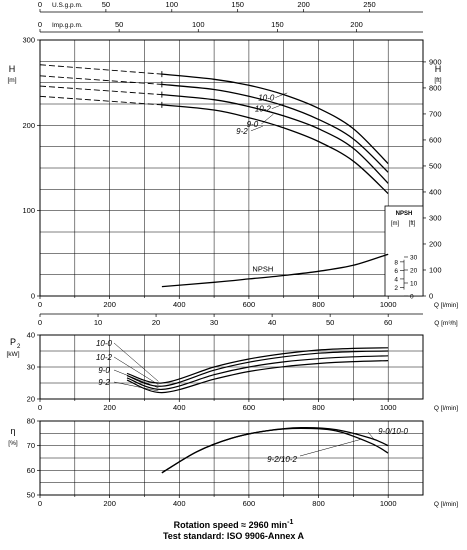 This screenshot has height=550, width=467. I want to click on npsh-ft-tick-label: 30, so click(414, 257).